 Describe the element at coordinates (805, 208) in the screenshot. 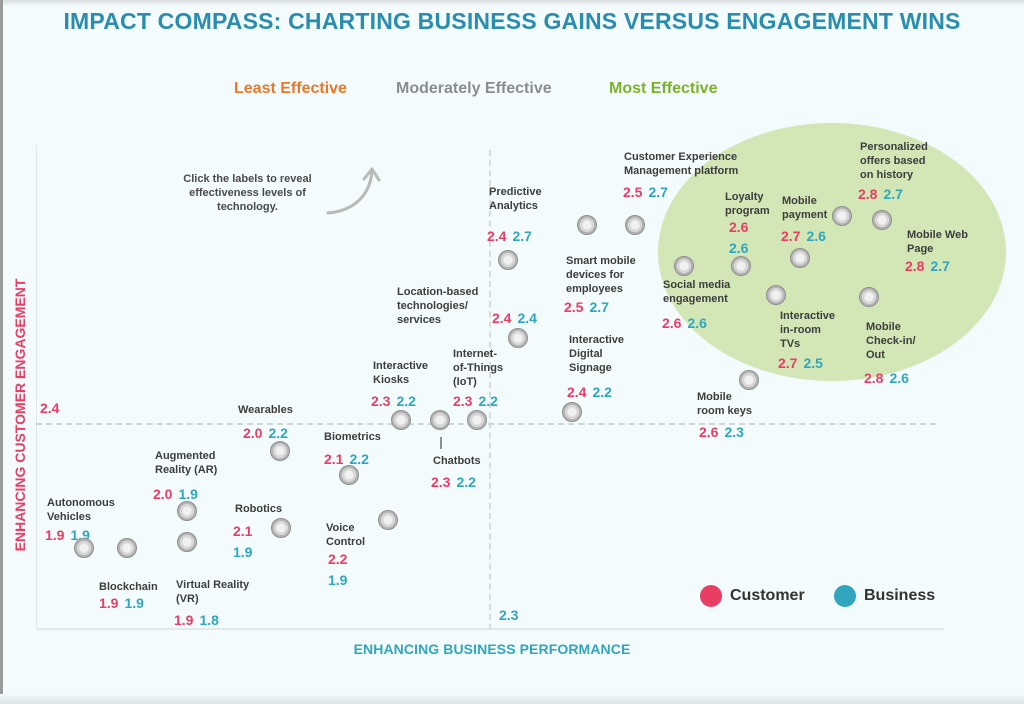

I see `label-mobile-payment: Mobile payment` at that location.